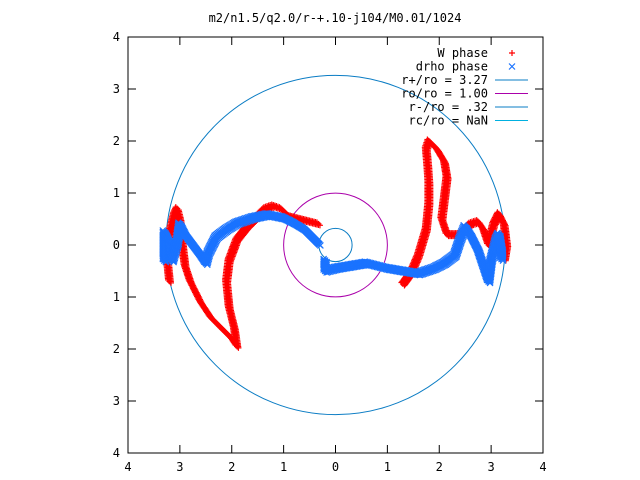 This screenshot has width=640, height=480. Describe the element at coordinates (335, 467) in the screenshot. I see `x-tick-label: 0` at that location.